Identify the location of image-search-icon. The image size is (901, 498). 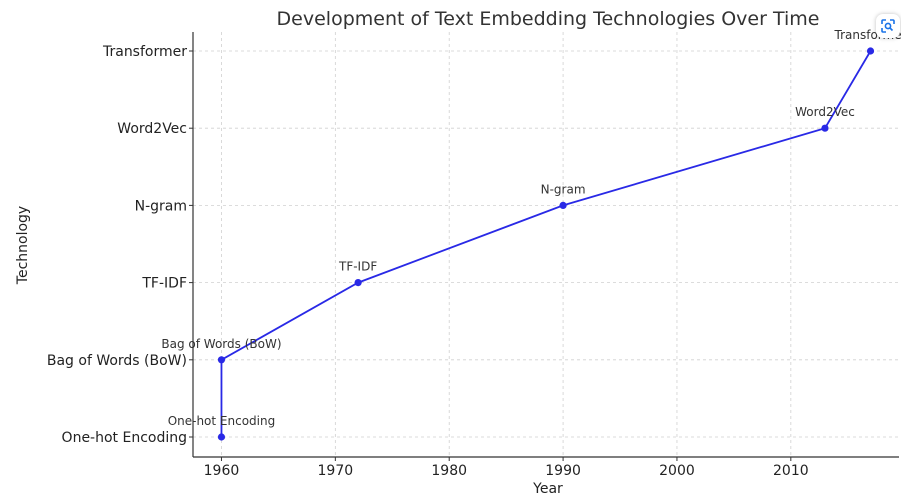
(888, 26).